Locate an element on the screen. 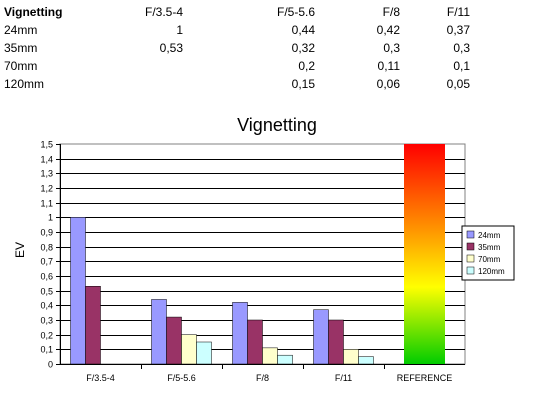  table-cell: 0,44 is located at coordinates (303, 30).